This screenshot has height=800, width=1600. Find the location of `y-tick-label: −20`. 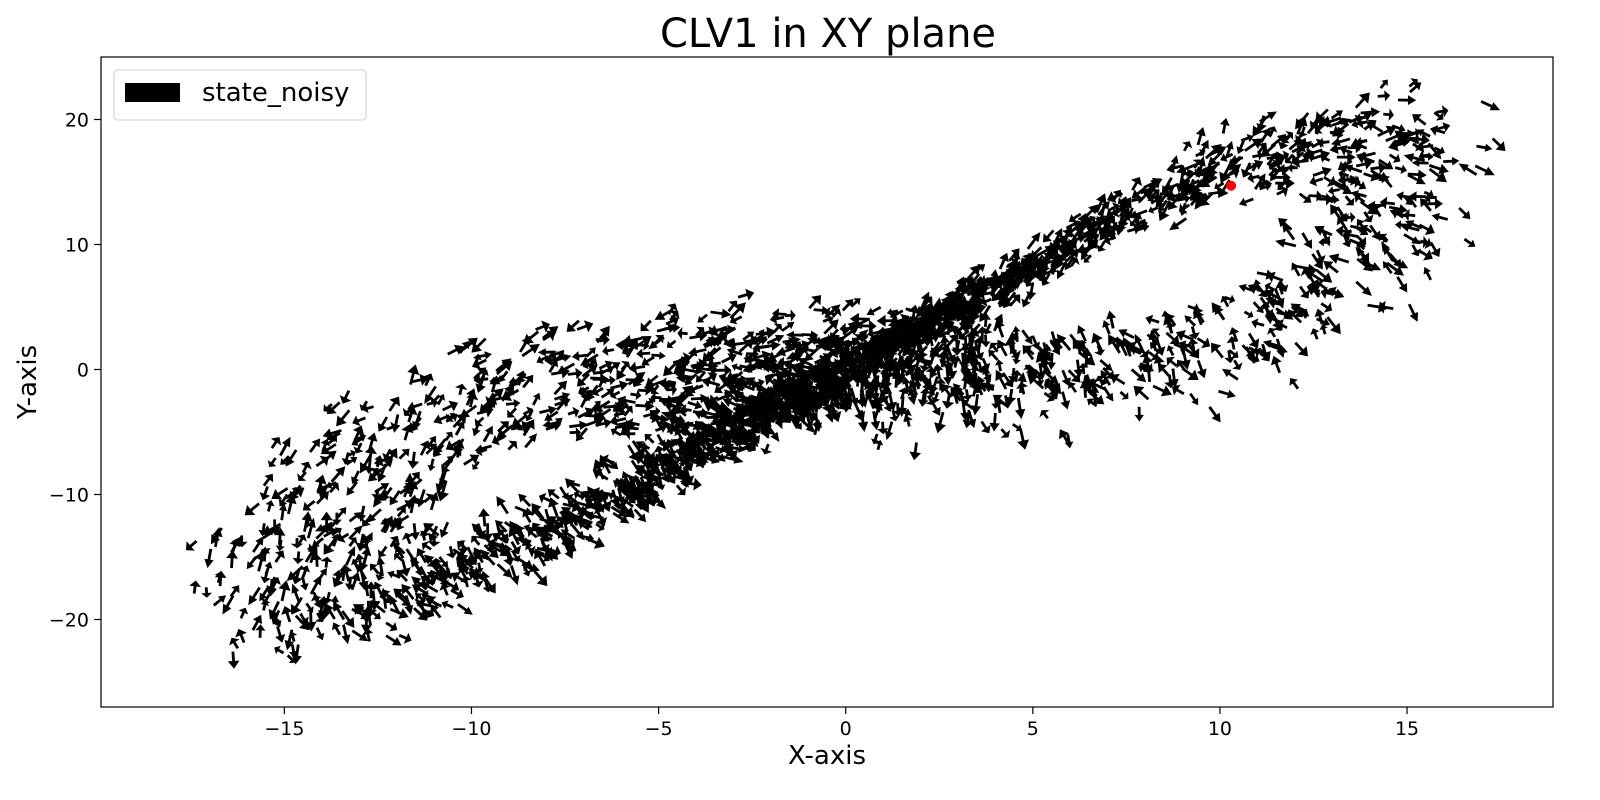

y-tick-label: −20 is located at coordinates (69, 621).